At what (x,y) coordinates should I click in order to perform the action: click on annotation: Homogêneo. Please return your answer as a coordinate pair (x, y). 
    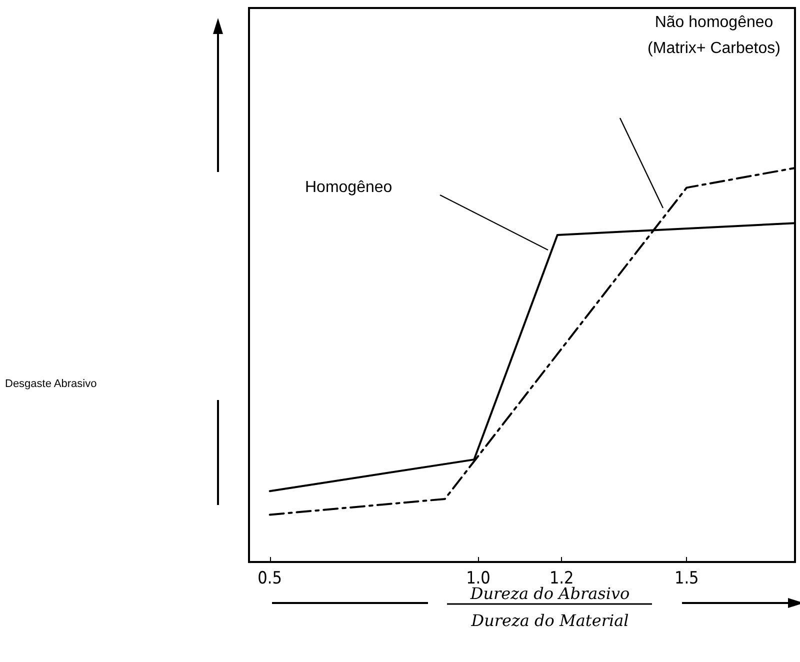
    Looking at the image, I should click on (348, 187).